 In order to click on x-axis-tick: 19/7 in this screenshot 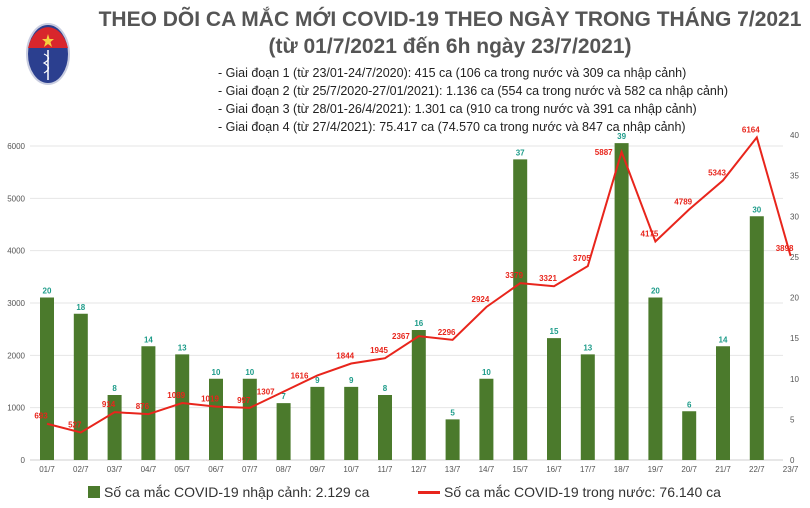, I will do `click(656, 469)`.